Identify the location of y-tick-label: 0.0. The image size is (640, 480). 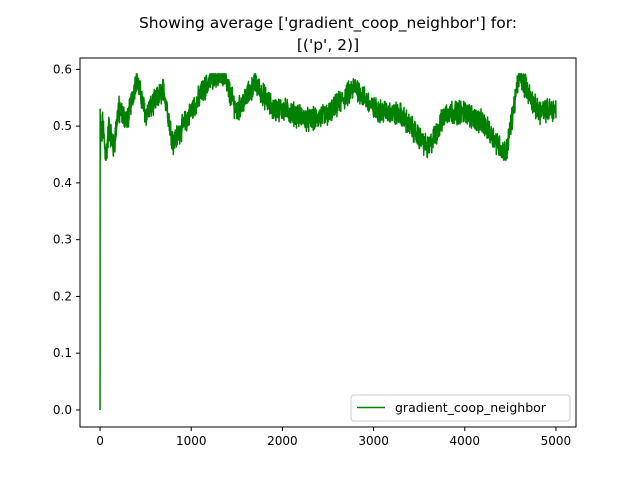
(62, 410).